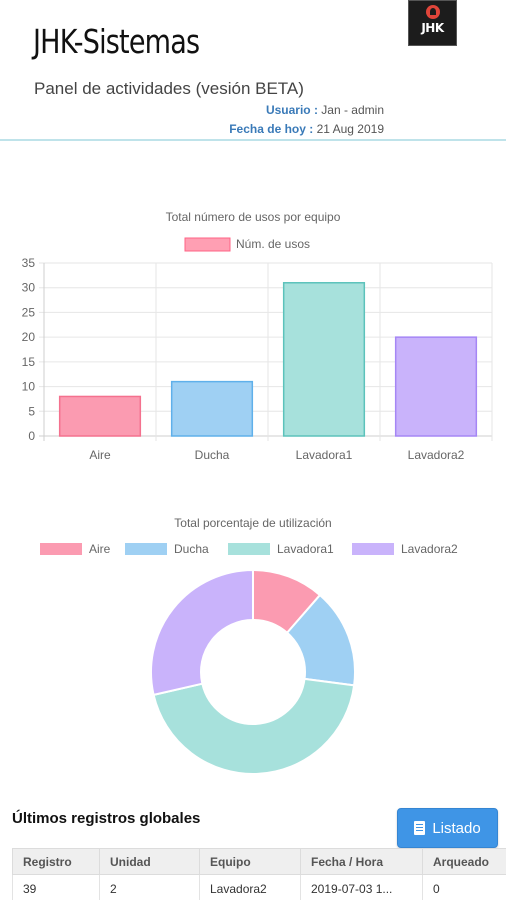 The width and height of the screenshot is (506, 900). What do you see at coordinates (106, 818) in the screenshot?
I see `records-section-title: Últimos registros globales` at bounding box center [106, 818].